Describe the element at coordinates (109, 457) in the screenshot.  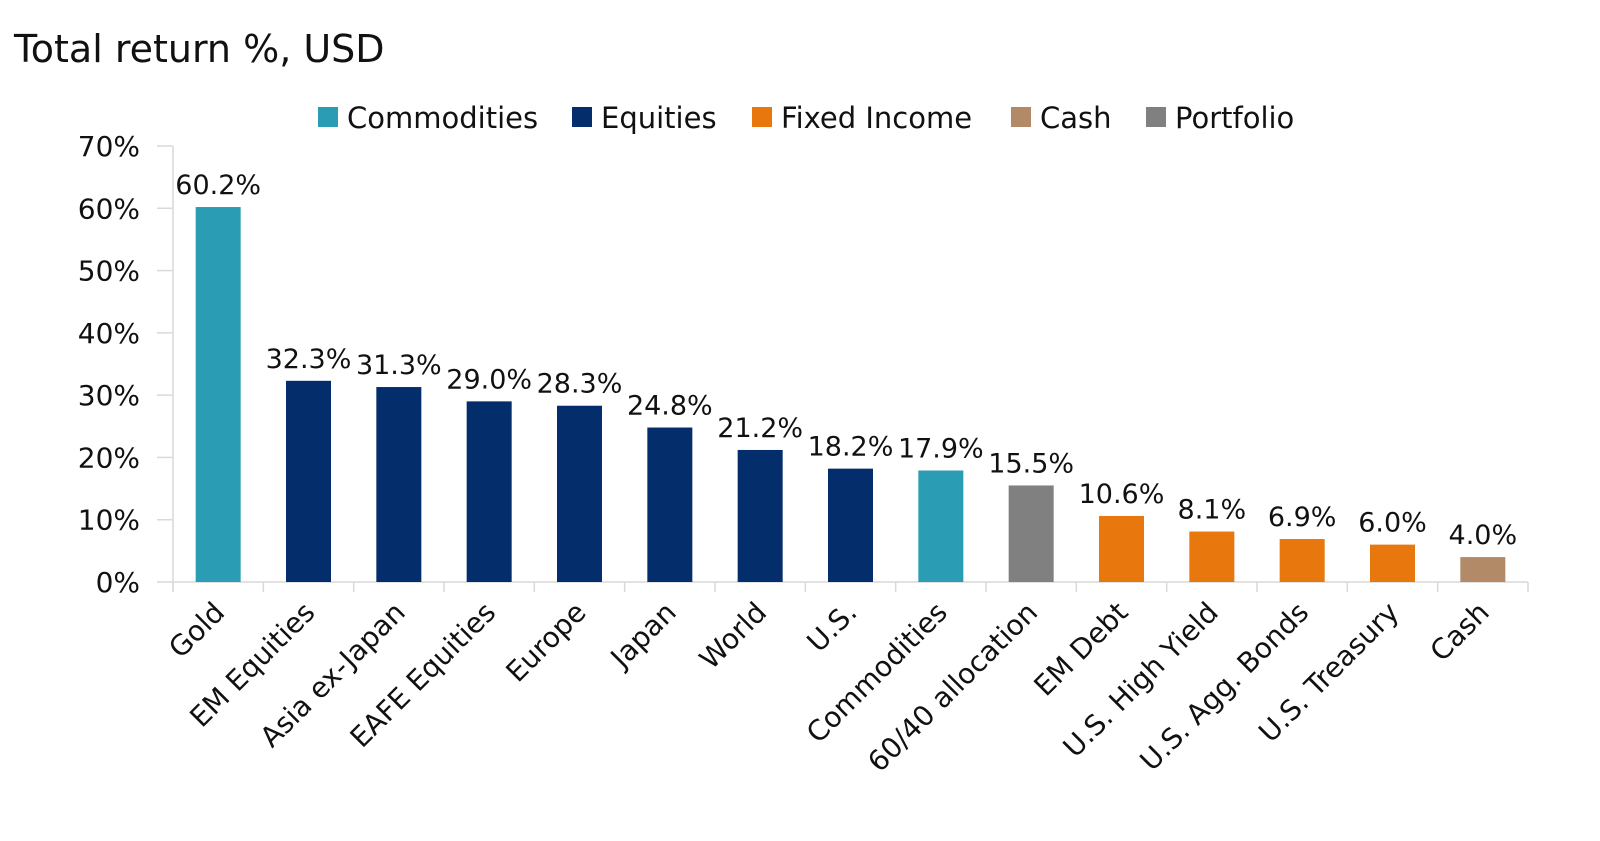
I see `y-tick-label: 20%` at that location.